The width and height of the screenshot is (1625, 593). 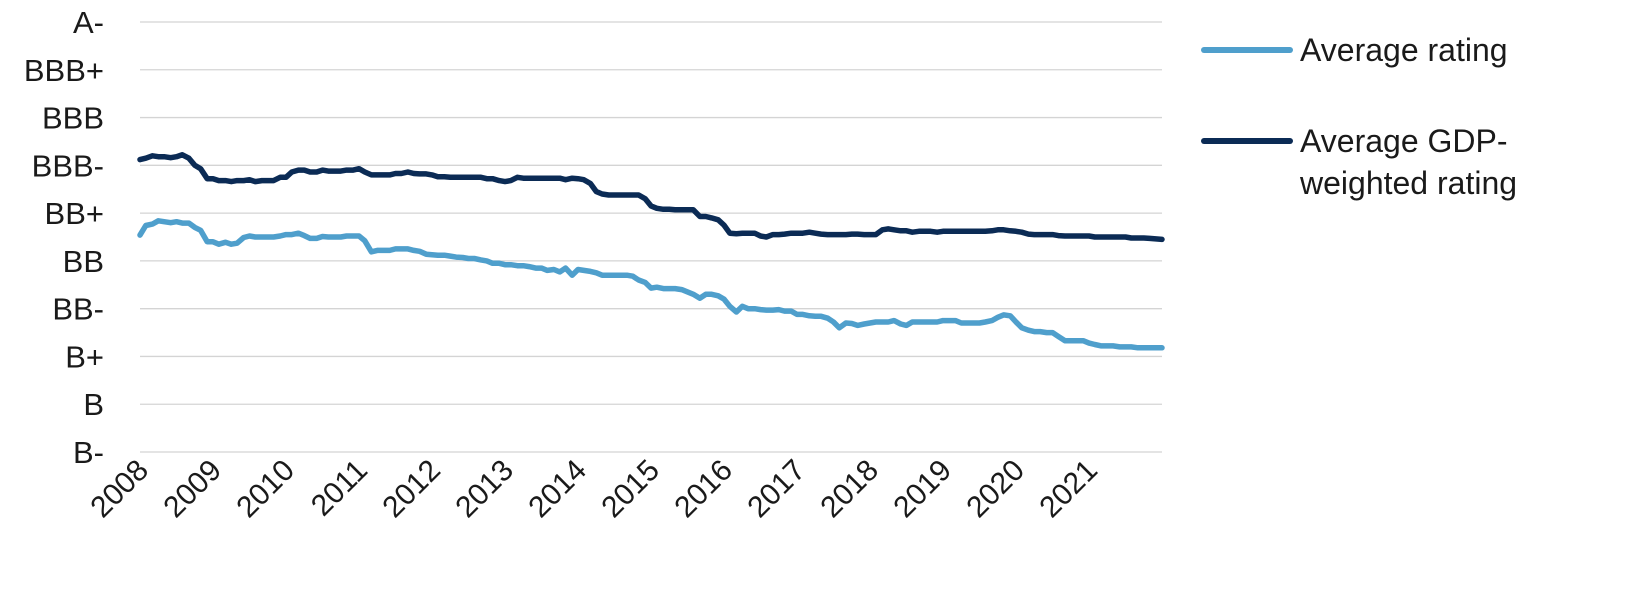 What do you see at coordinates (922, 489) in the screenshot?
I see `x-tick-label: 2019` at bounding box center [922, 489].